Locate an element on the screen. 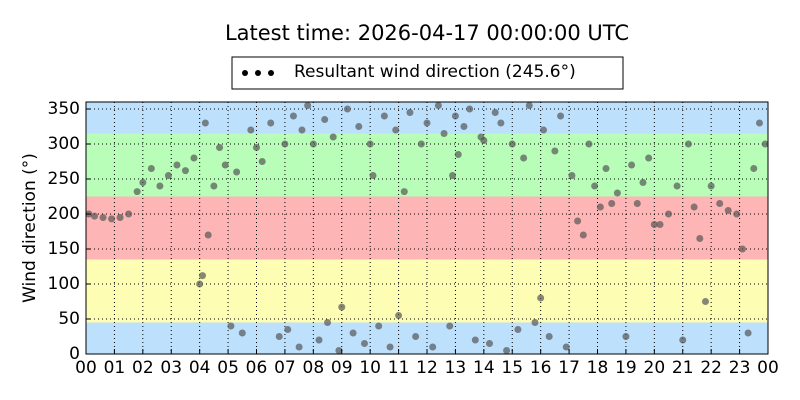  y-tick-label: 150 is located at coordinates (64, 249).